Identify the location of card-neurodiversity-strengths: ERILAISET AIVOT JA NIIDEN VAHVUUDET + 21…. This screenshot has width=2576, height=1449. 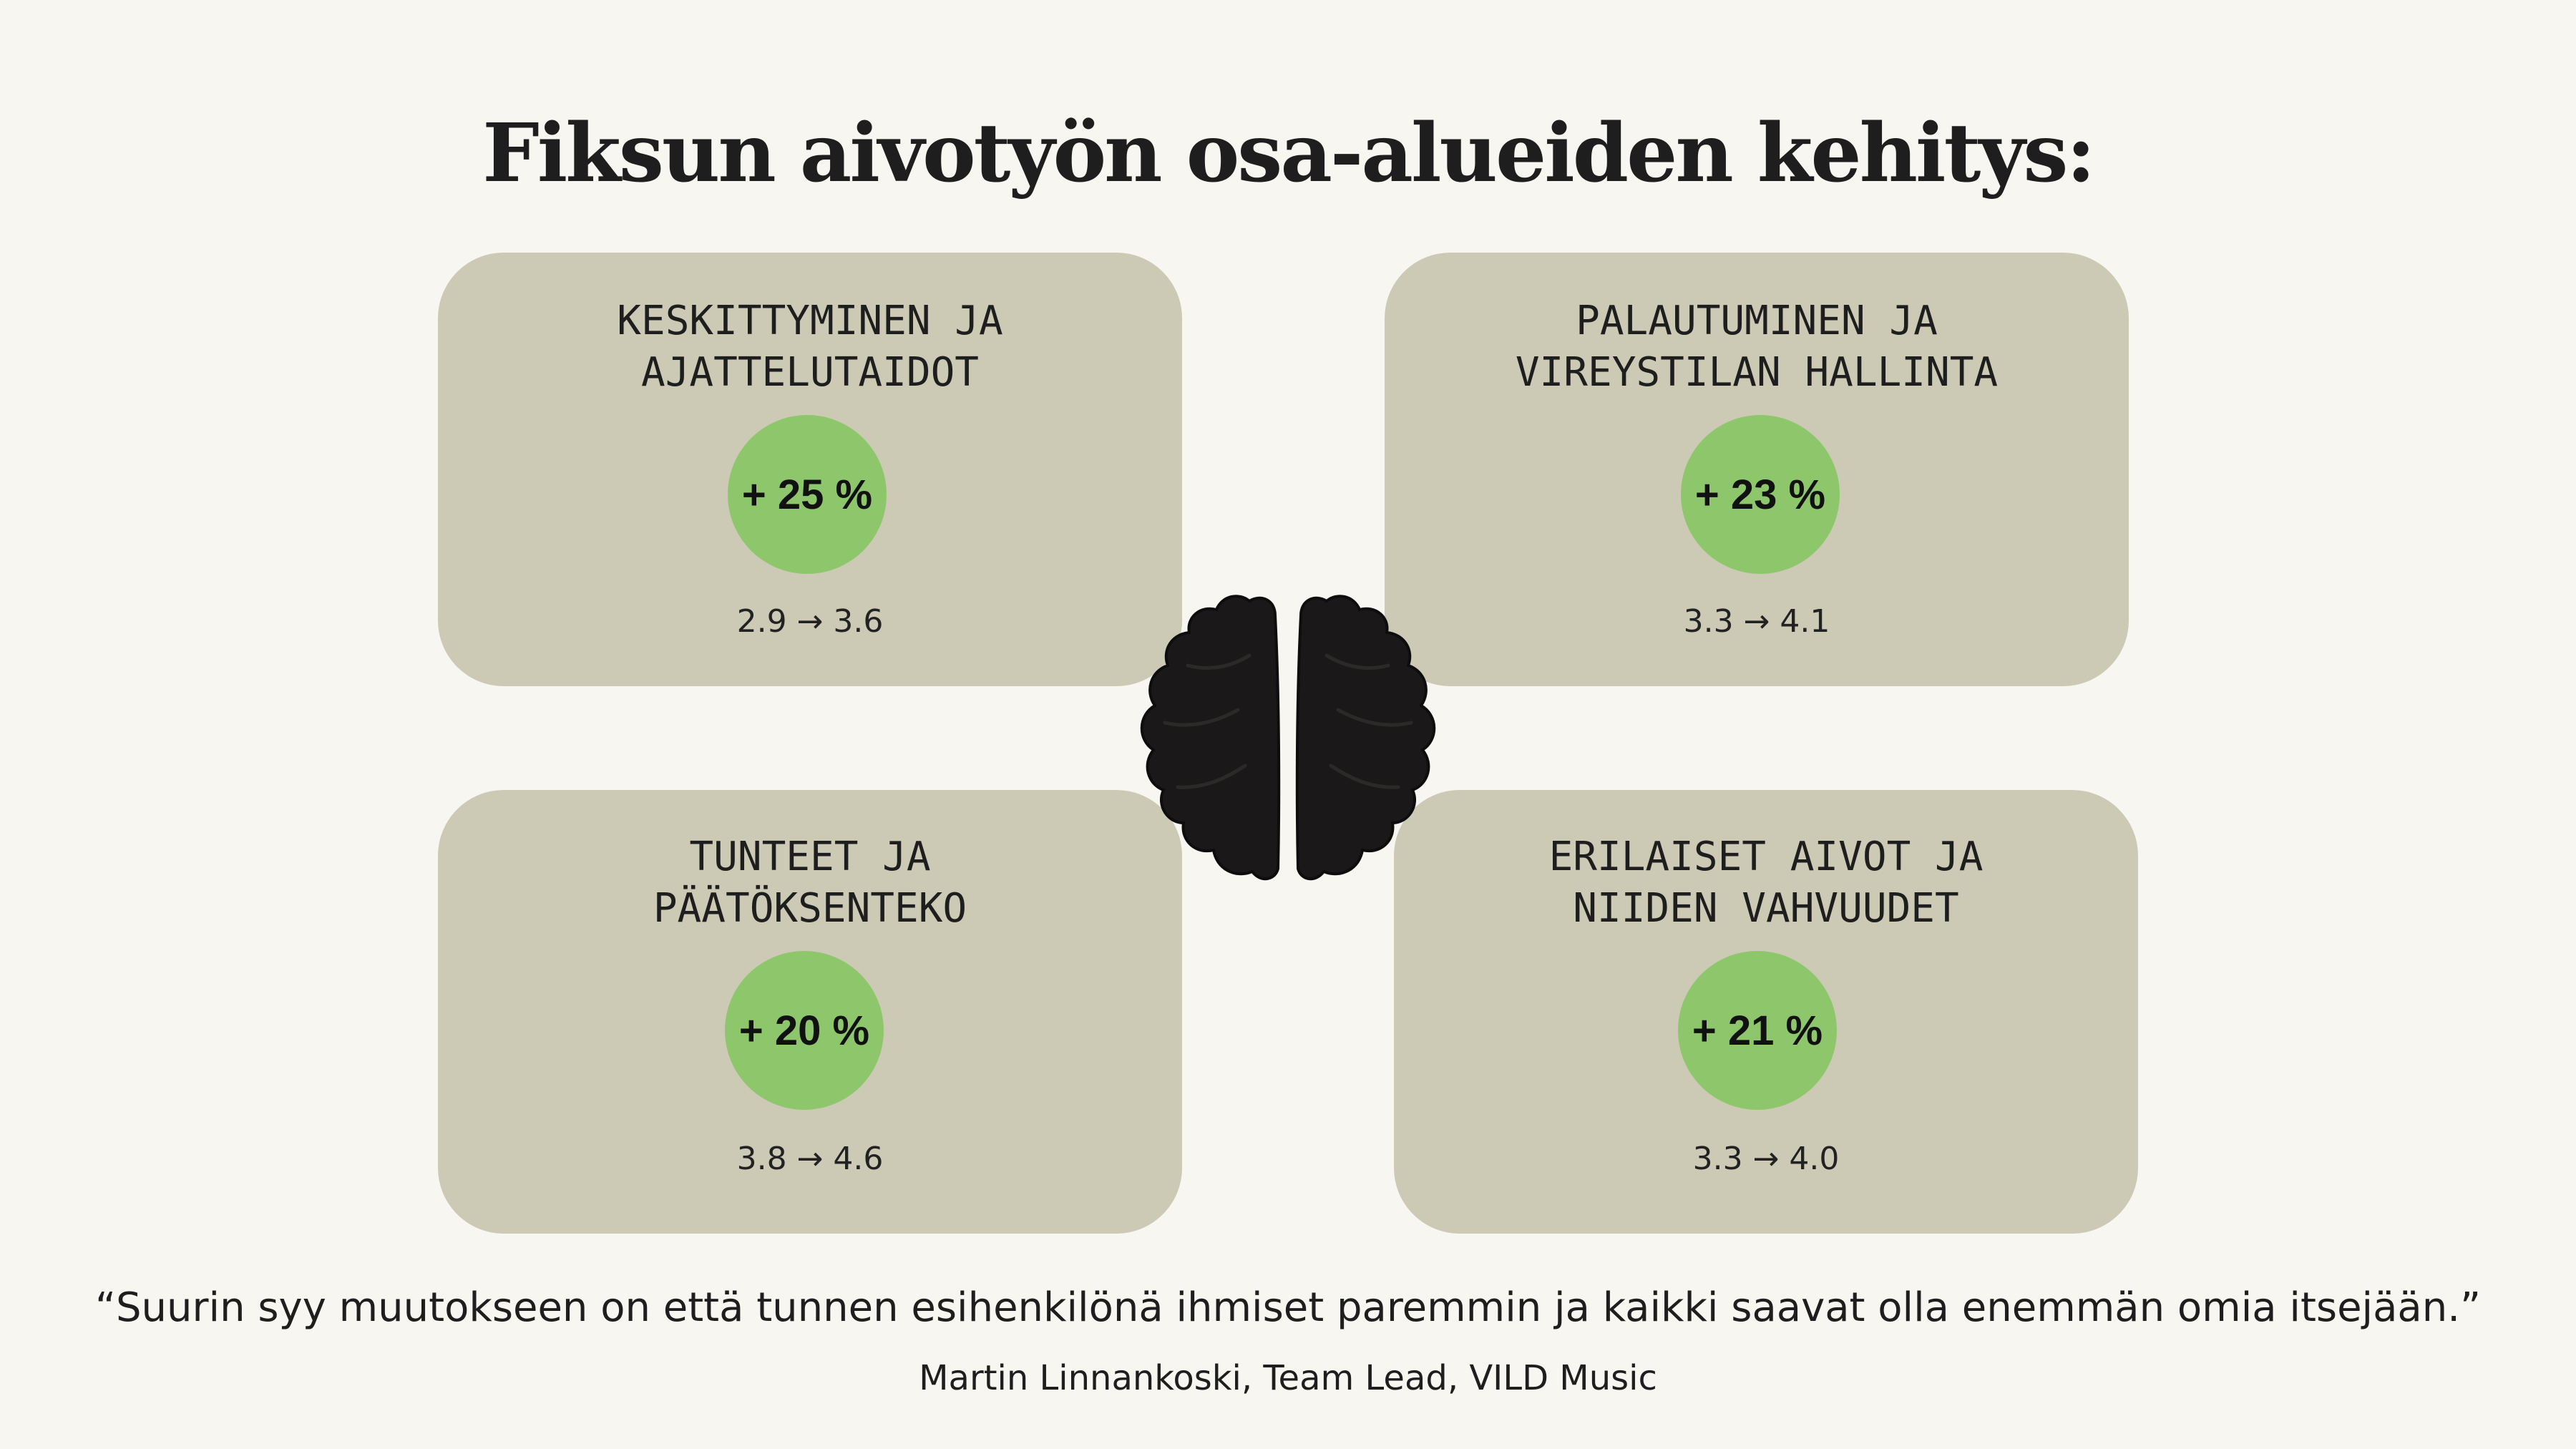
(1766, 1012).